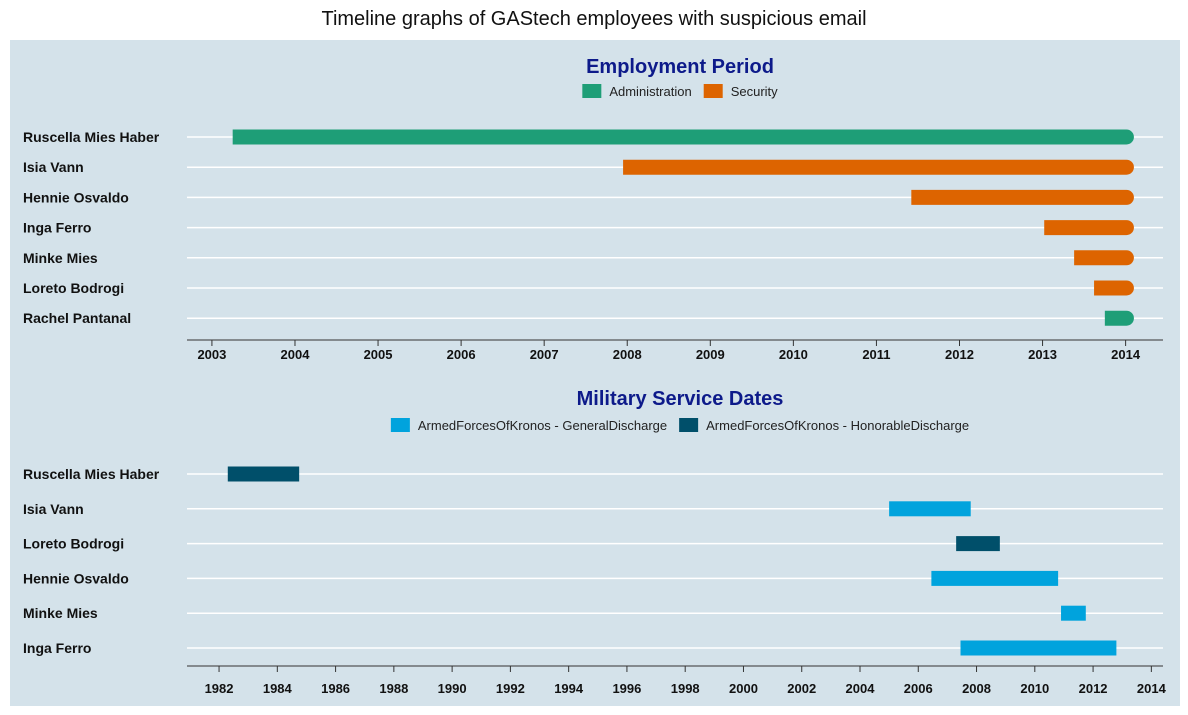 The height and width of the screenshot is (715, 1188). Describe the element at coordinates (219, 688) in the screenshot. I see `x-tick-label-1982: 1982` at that location.